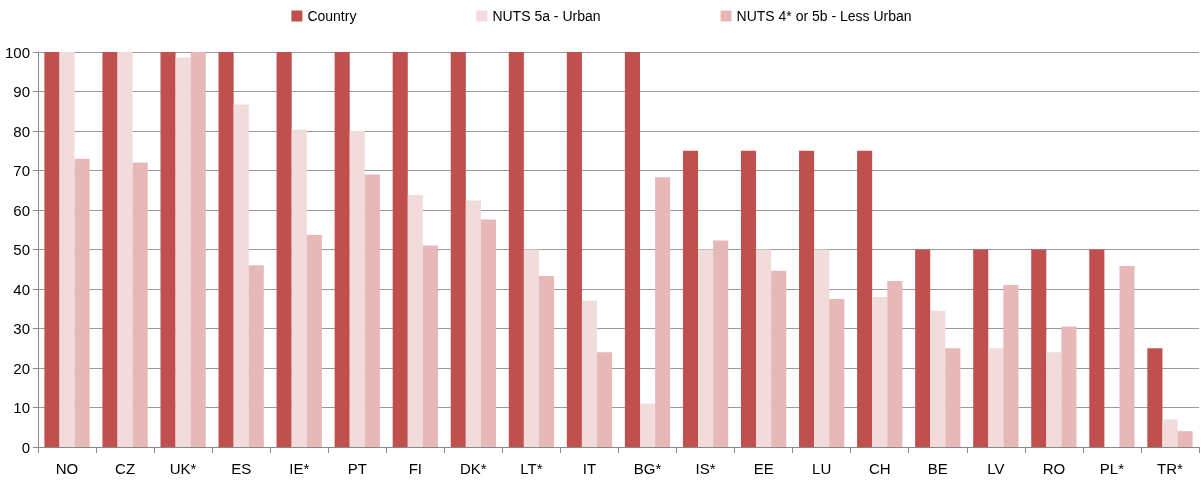  What do you see at coordinates (1170, 468) in the screenshot?
I see `x-tick-label: TR*` at bounding box center [1170, 468].